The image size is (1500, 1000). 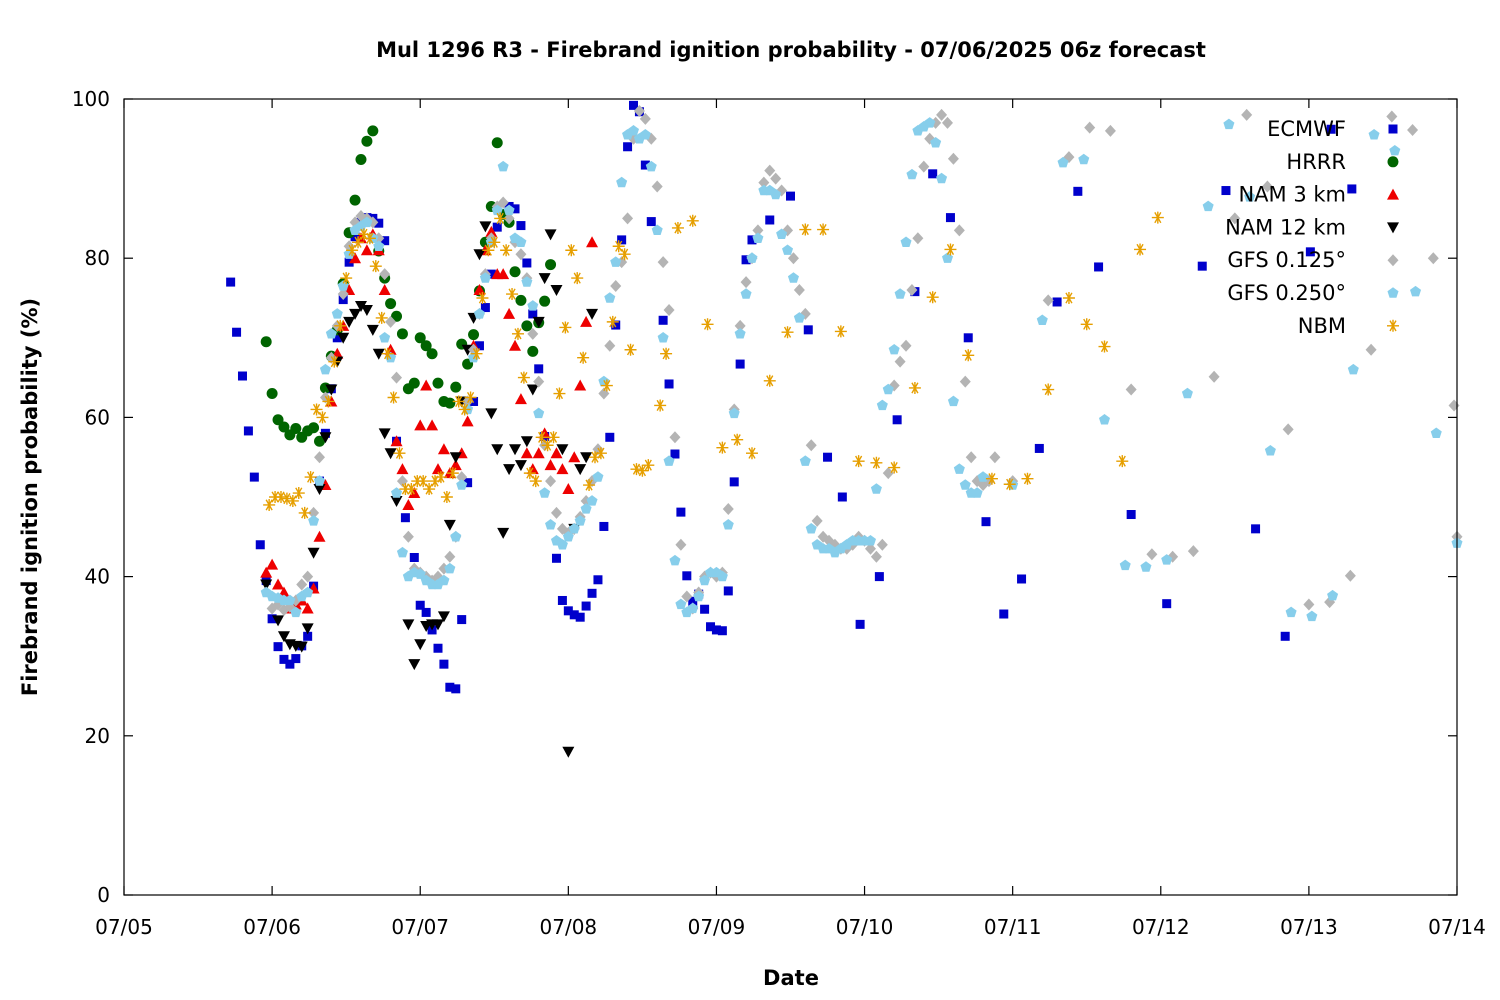 What do you see at coordinates (1013, 927) in the screenshot?
I see `x-tick-label: 07/11` at bounding box center [1013, 927].